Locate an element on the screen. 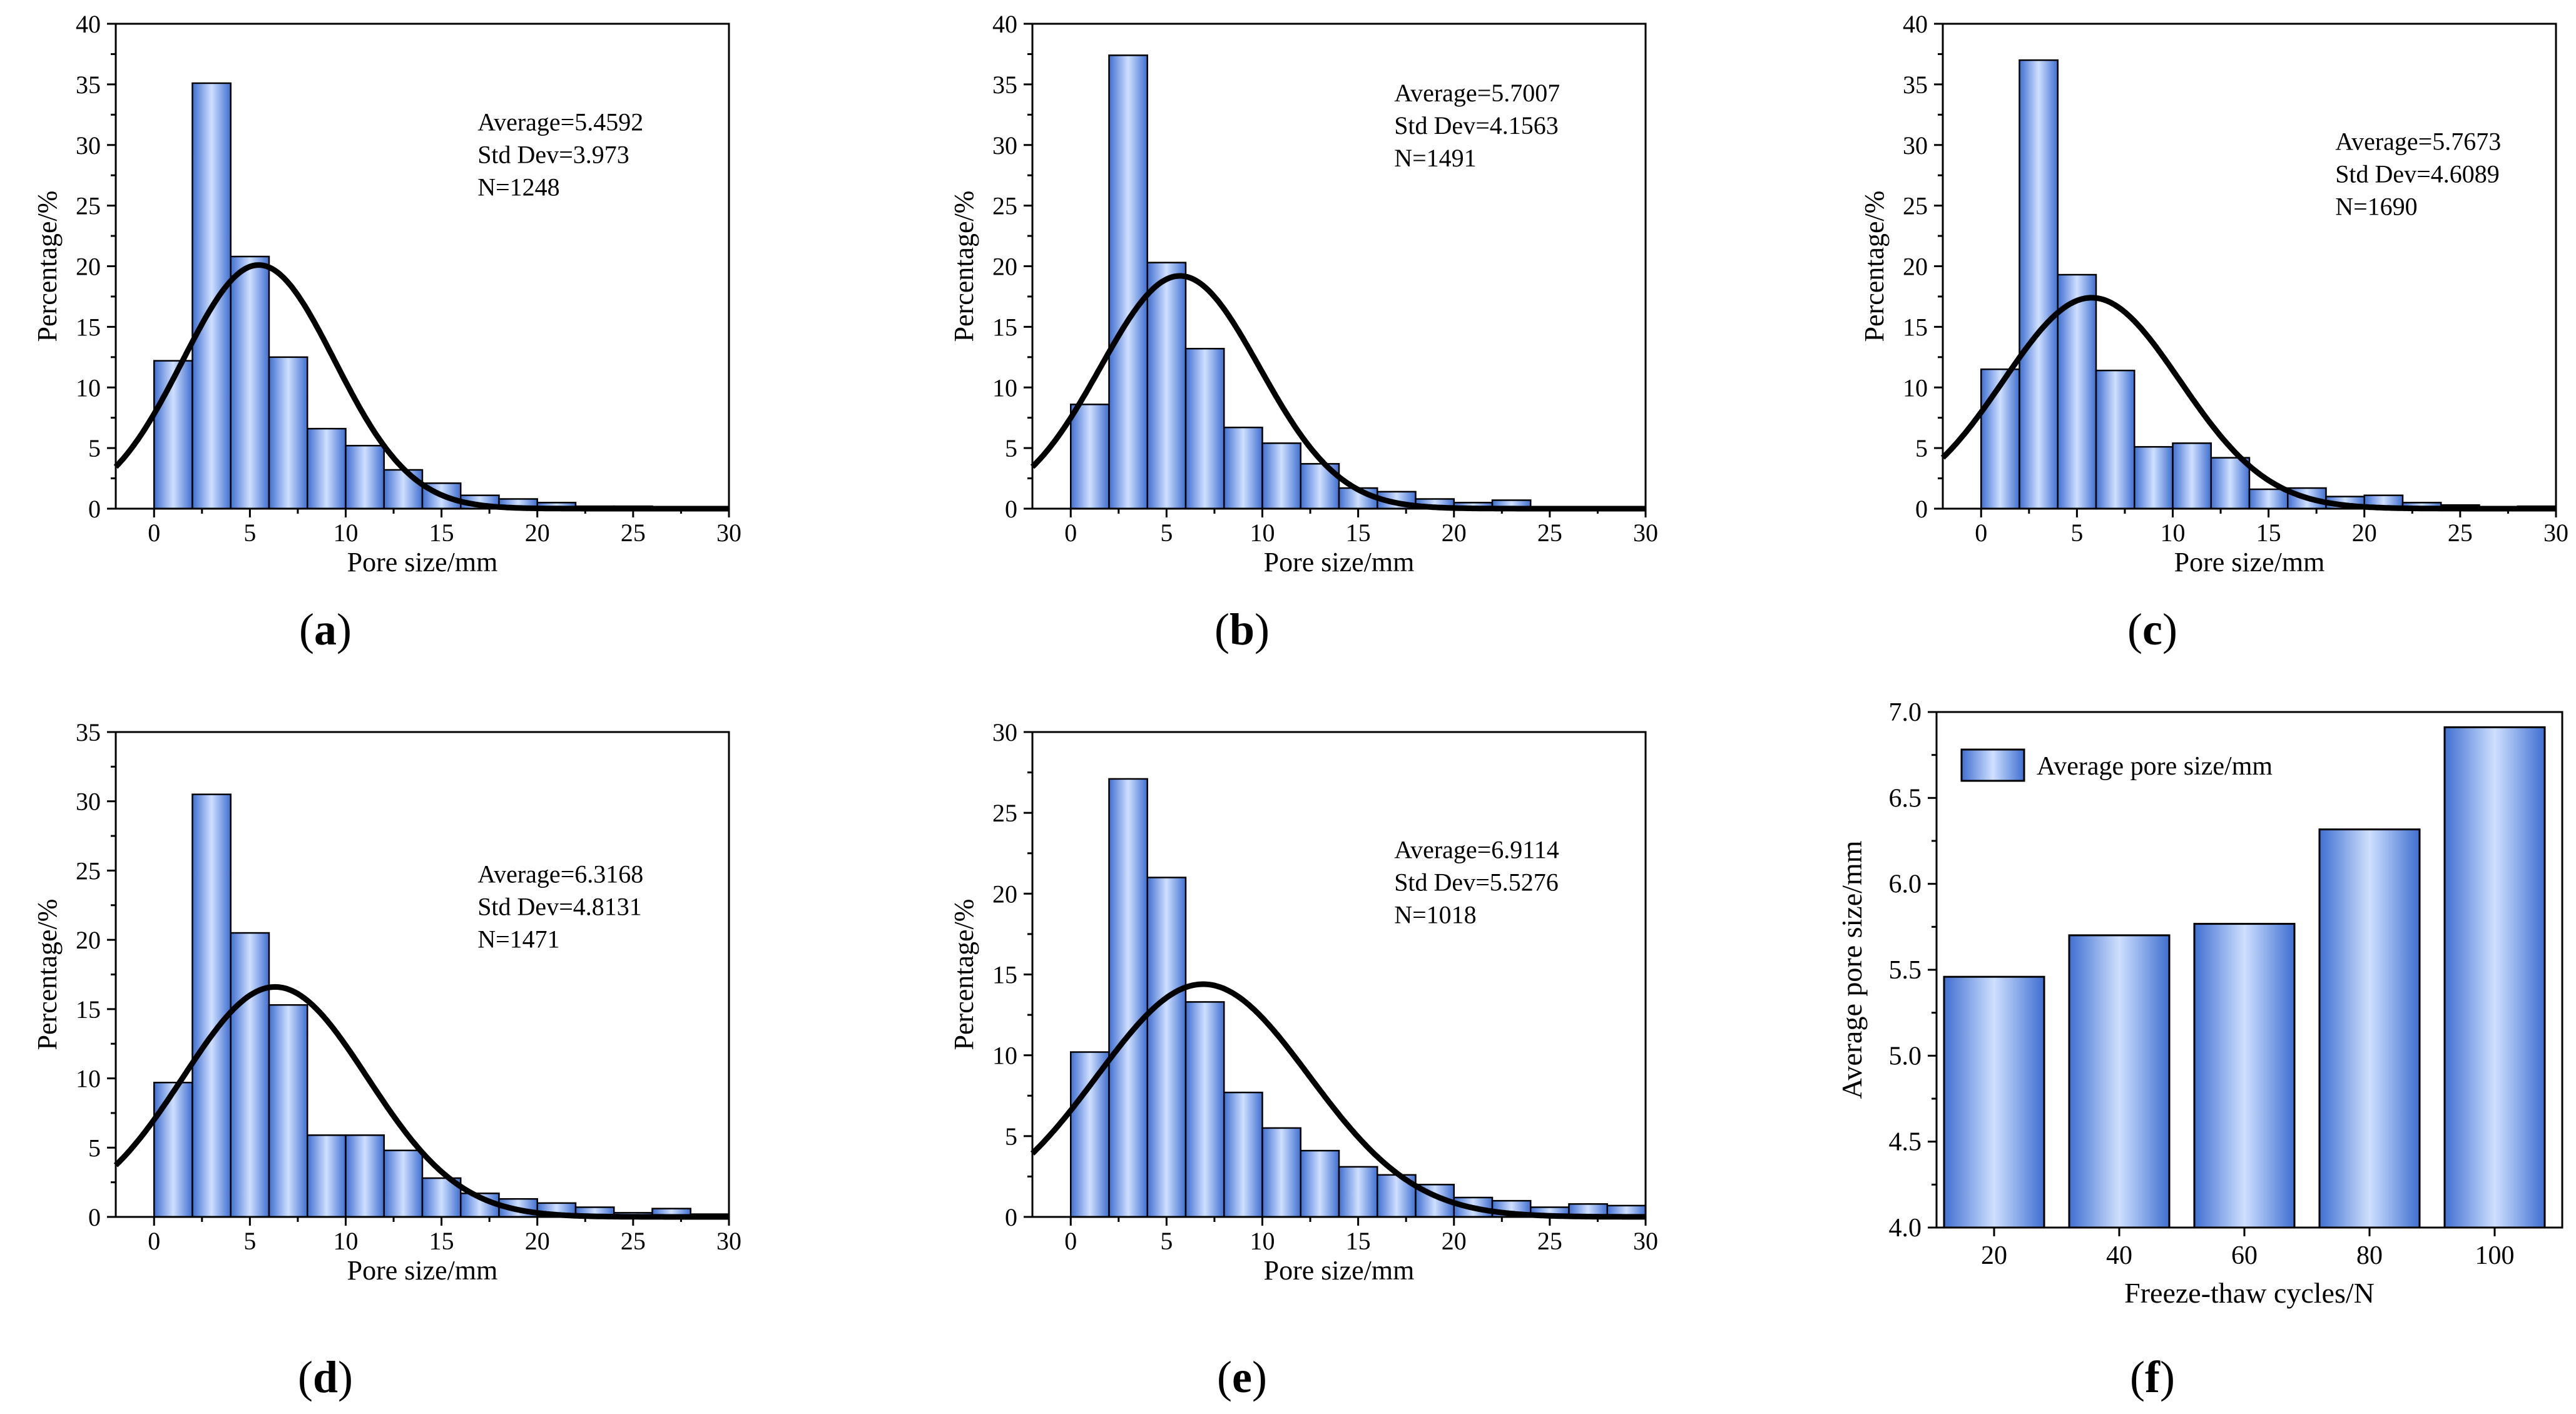 This screenshot has height=1414, width=2576. stats-annotation: Std Dev=5.5276 is located at coordinates (1477, 882).